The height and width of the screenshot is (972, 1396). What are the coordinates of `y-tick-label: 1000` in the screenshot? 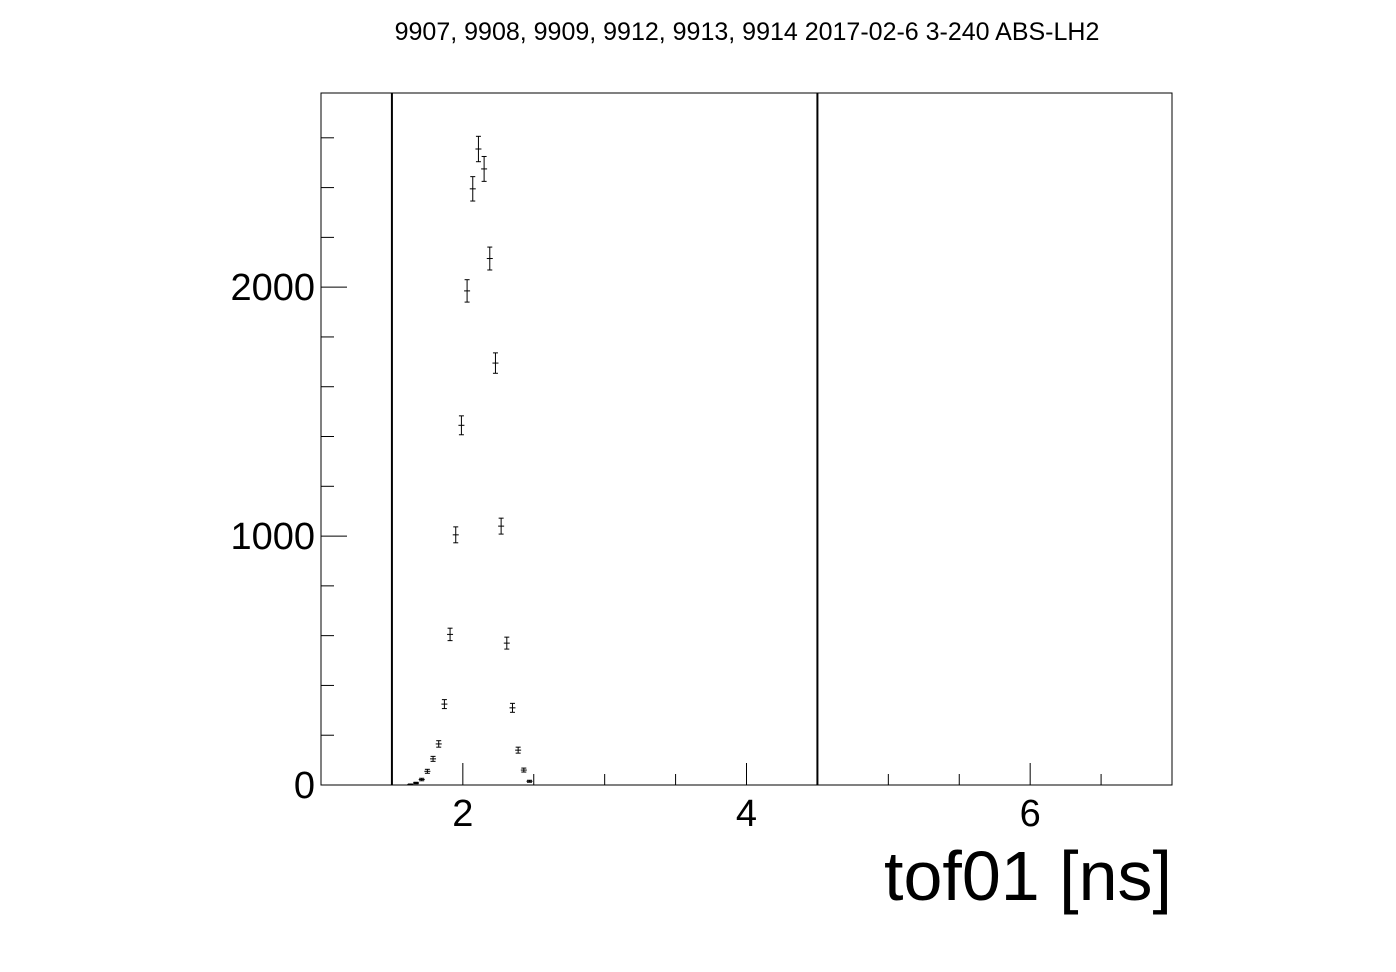 It's located at (272, 537).